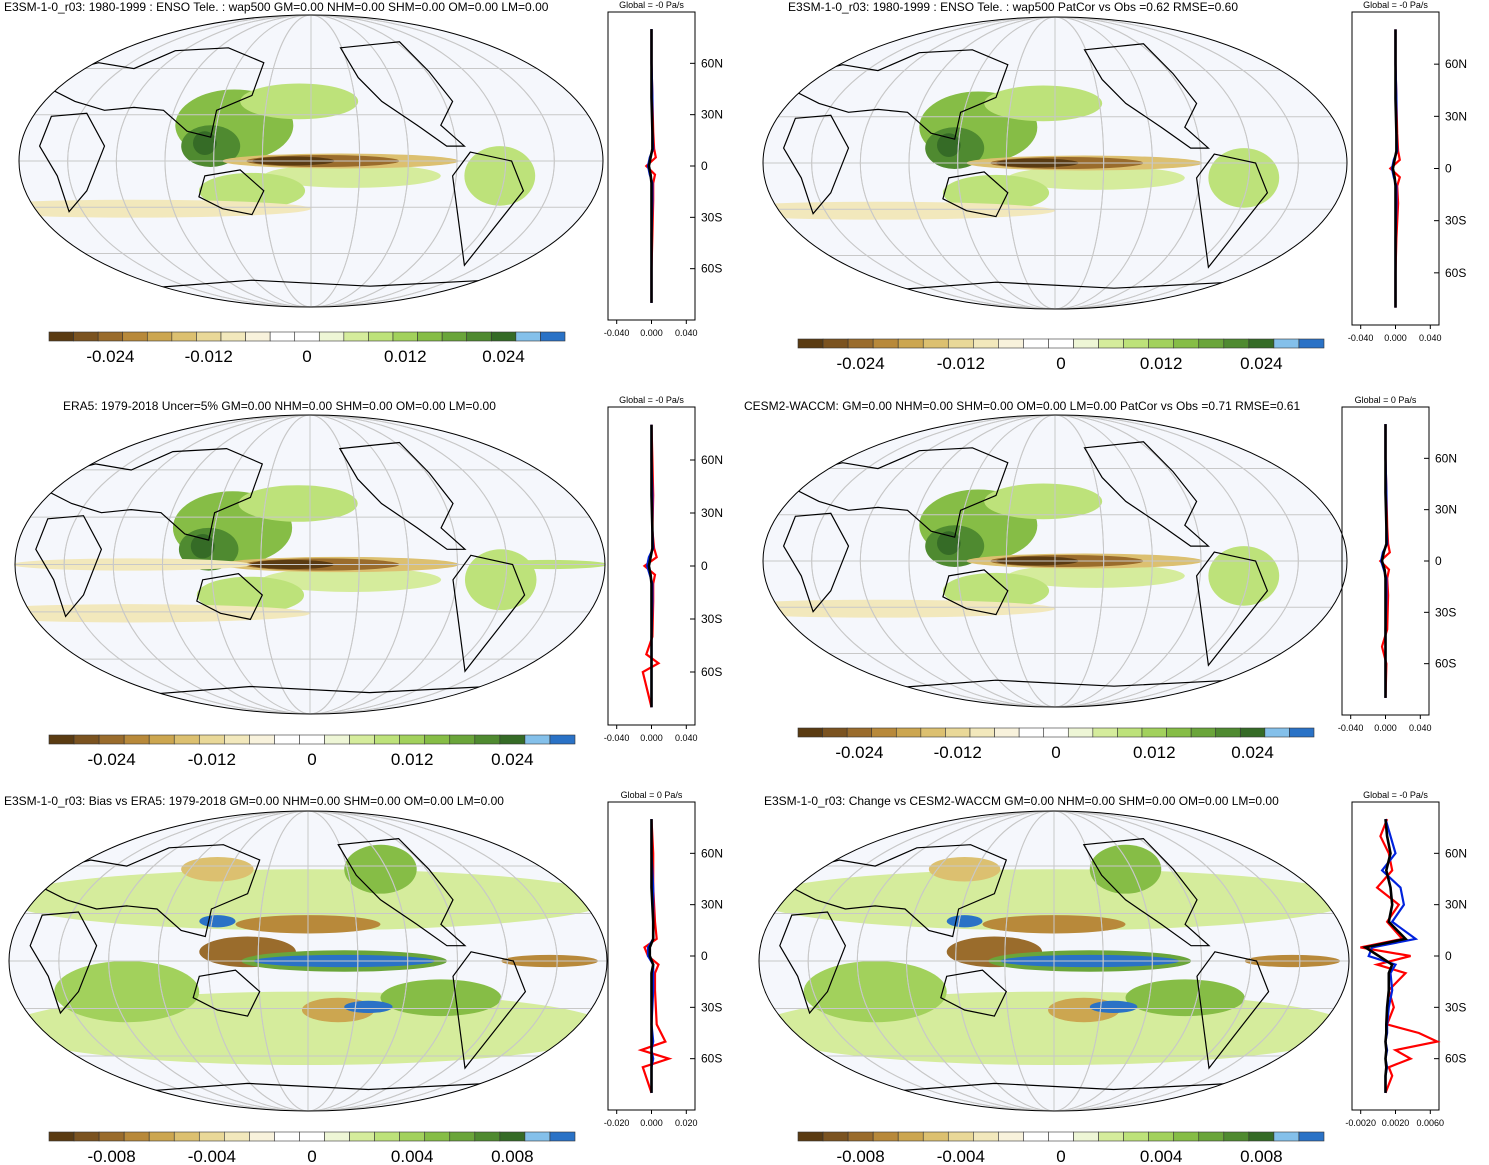 This screenshot has width=1489, height=1165. What do you see at coordinates (217, 921) in the screenshot?
I see `field-strong-positive` at bounding box center [217, 921].